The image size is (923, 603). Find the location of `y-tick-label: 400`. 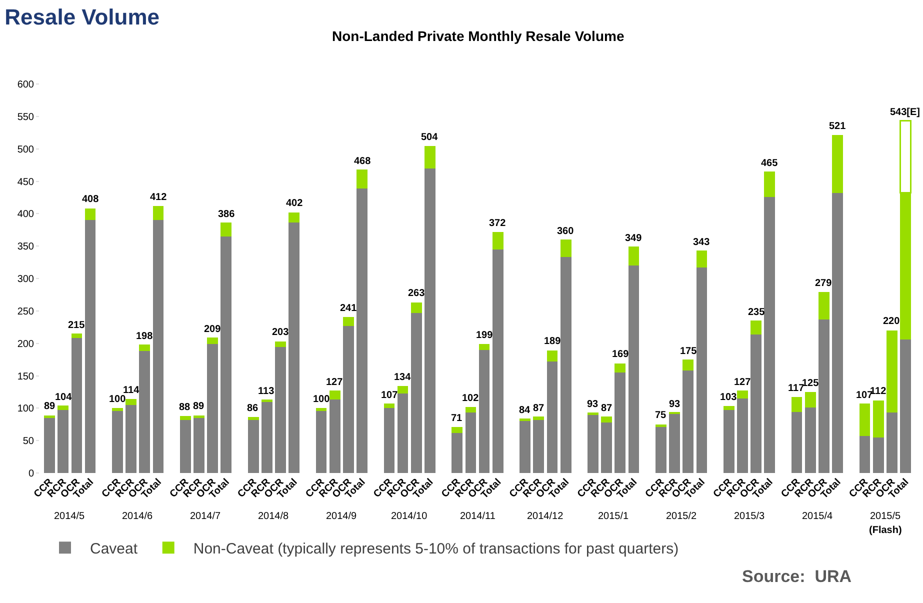

y-tick-label: 400 is located at coordinates (25, 214).